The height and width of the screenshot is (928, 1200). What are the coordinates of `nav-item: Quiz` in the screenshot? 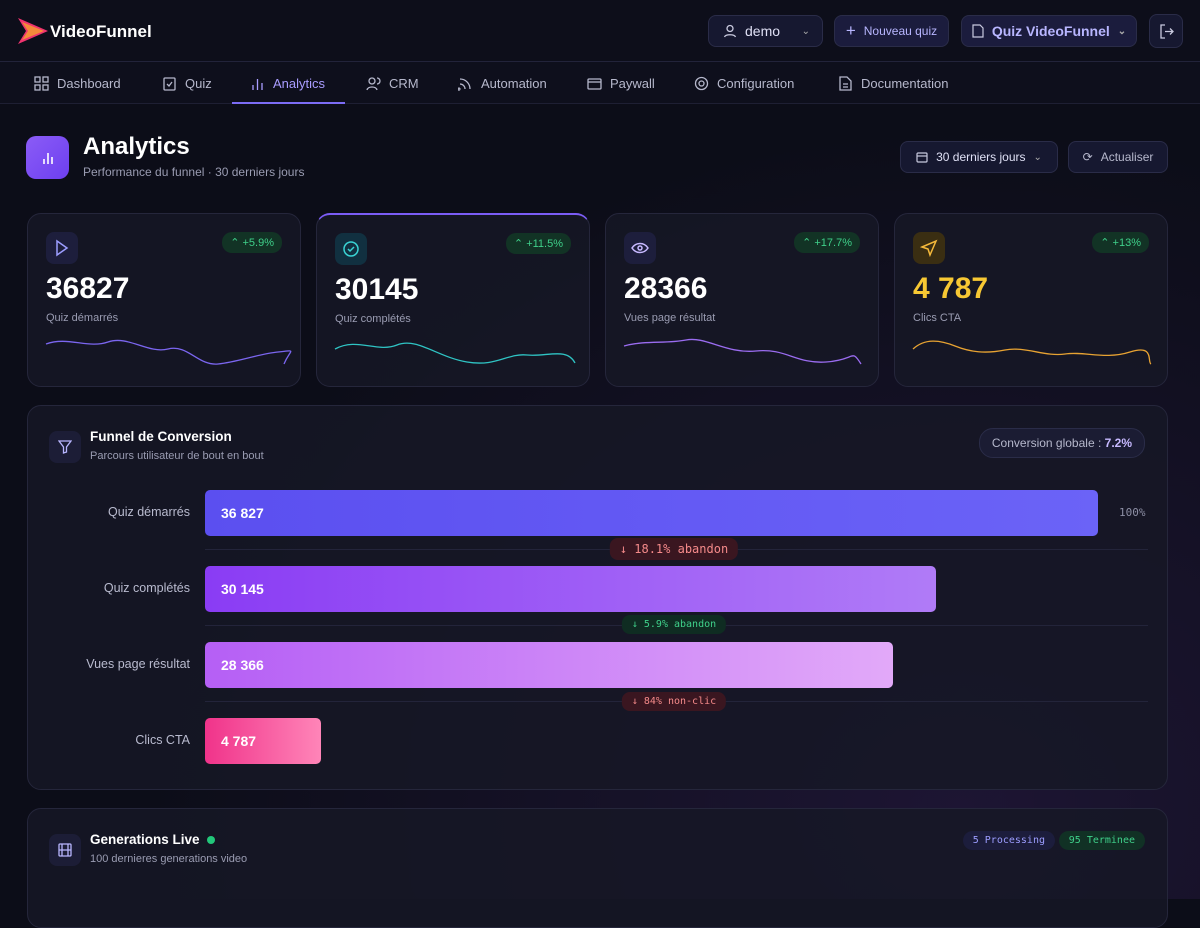 It's located at (187, 83).